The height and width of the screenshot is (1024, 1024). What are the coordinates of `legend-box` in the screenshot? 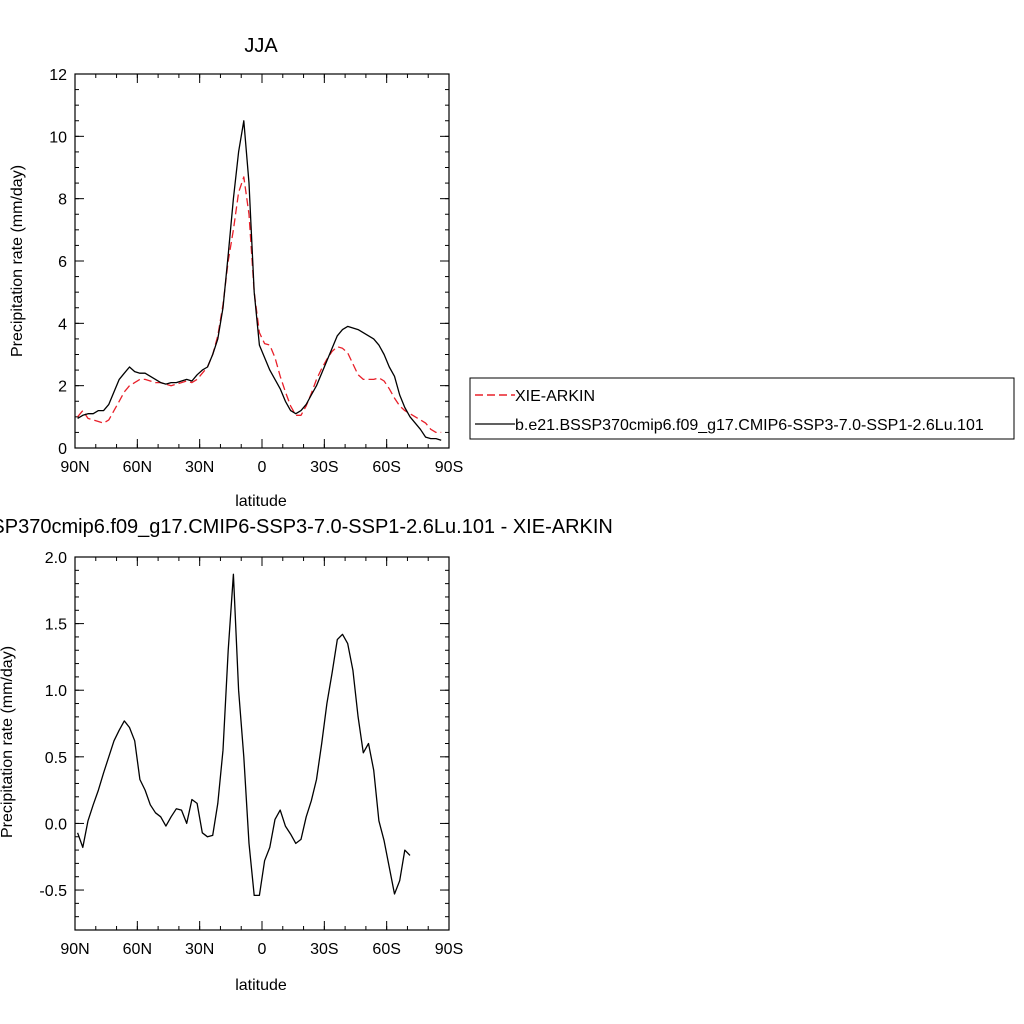 It's located at (742, 408).